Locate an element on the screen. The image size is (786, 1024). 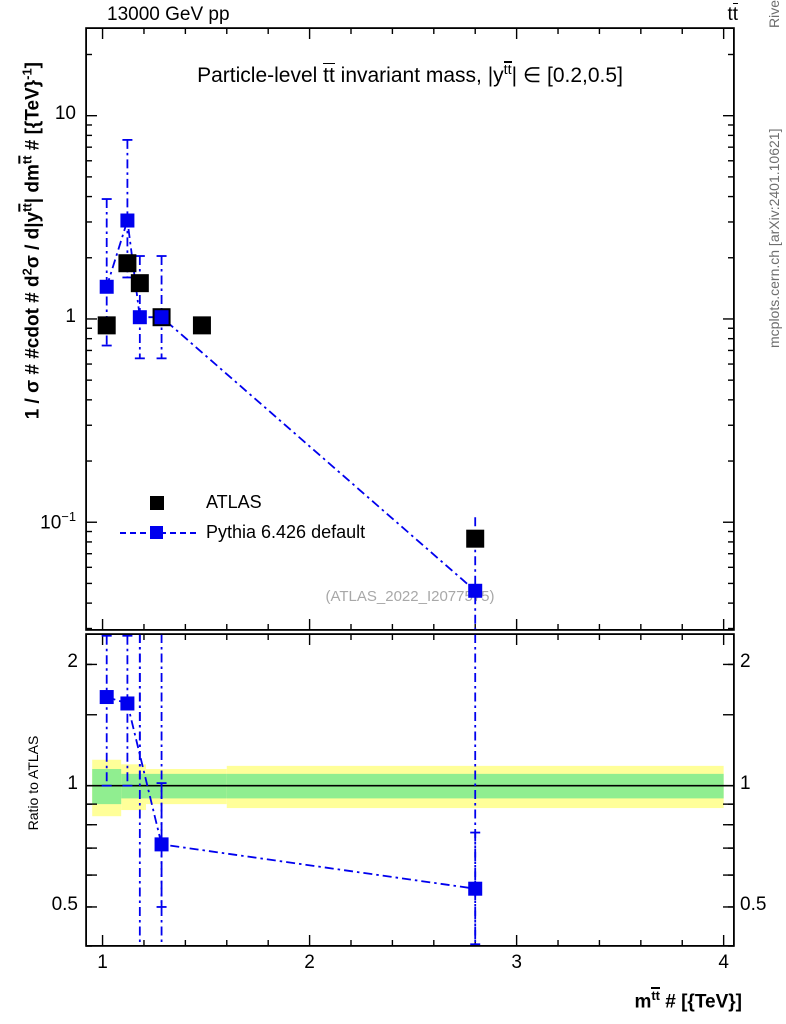
ratio-tick-label-right-2: 0.5 is located at coordinates (753, 904).